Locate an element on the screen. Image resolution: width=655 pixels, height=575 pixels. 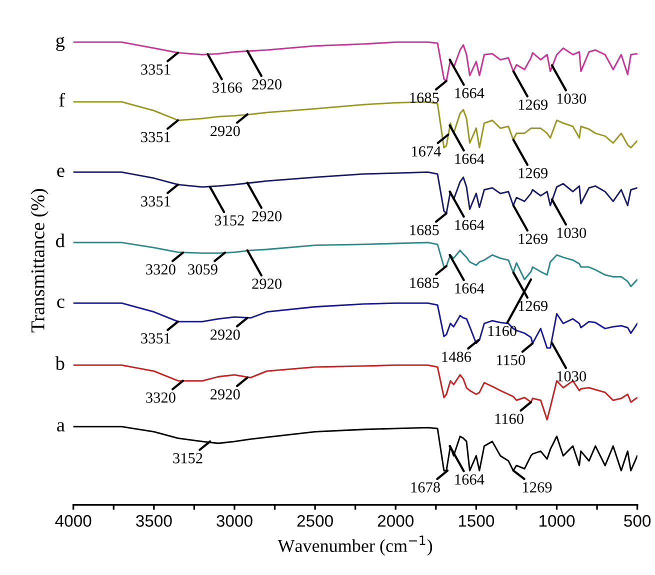
series-label: g is located at coordinates (60, 43).